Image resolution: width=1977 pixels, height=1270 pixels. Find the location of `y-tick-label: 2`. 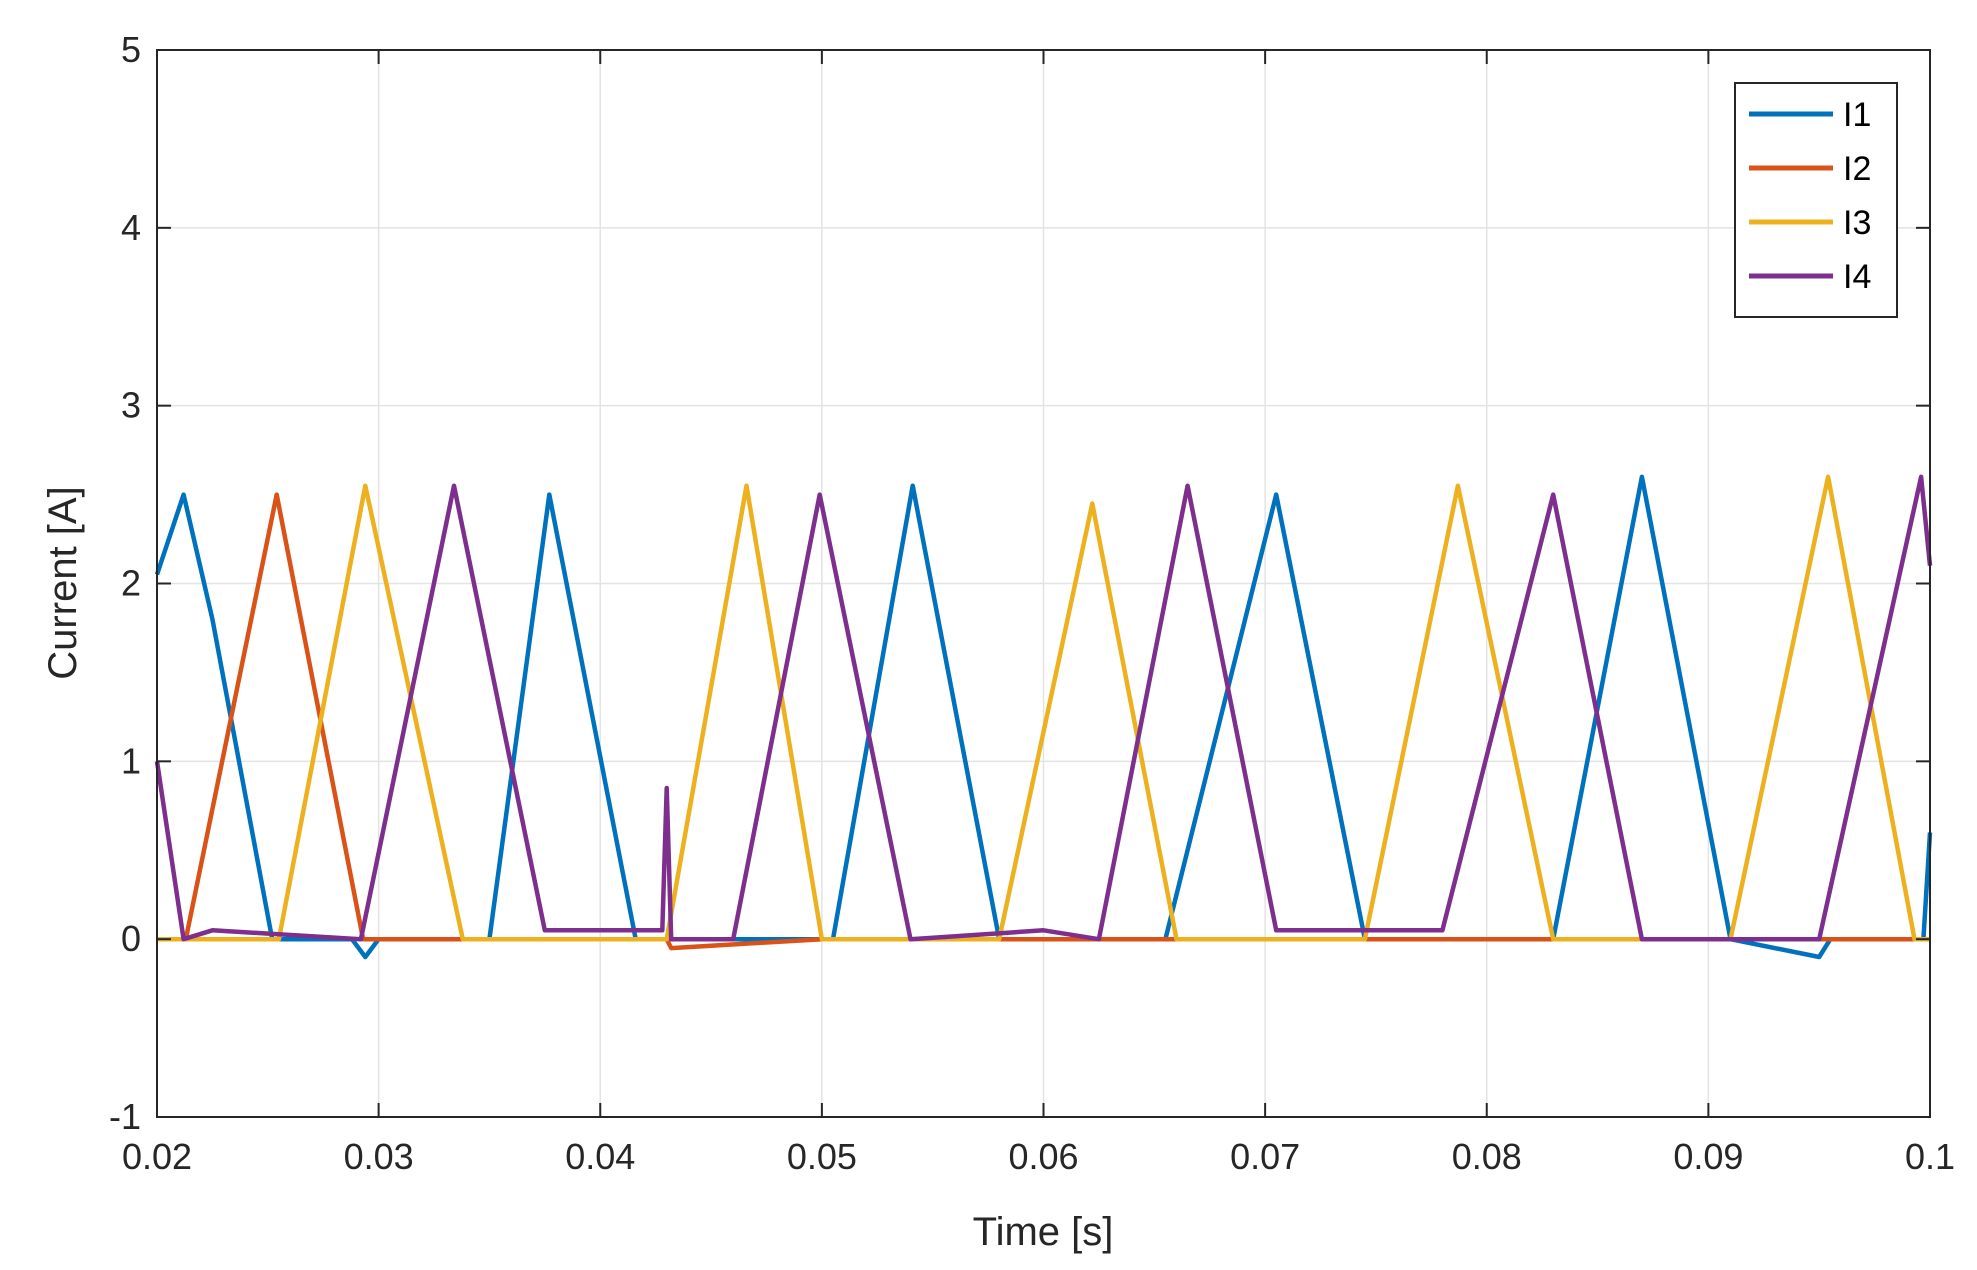

y-tick-label: 2 is located at coordinates (131, 583).